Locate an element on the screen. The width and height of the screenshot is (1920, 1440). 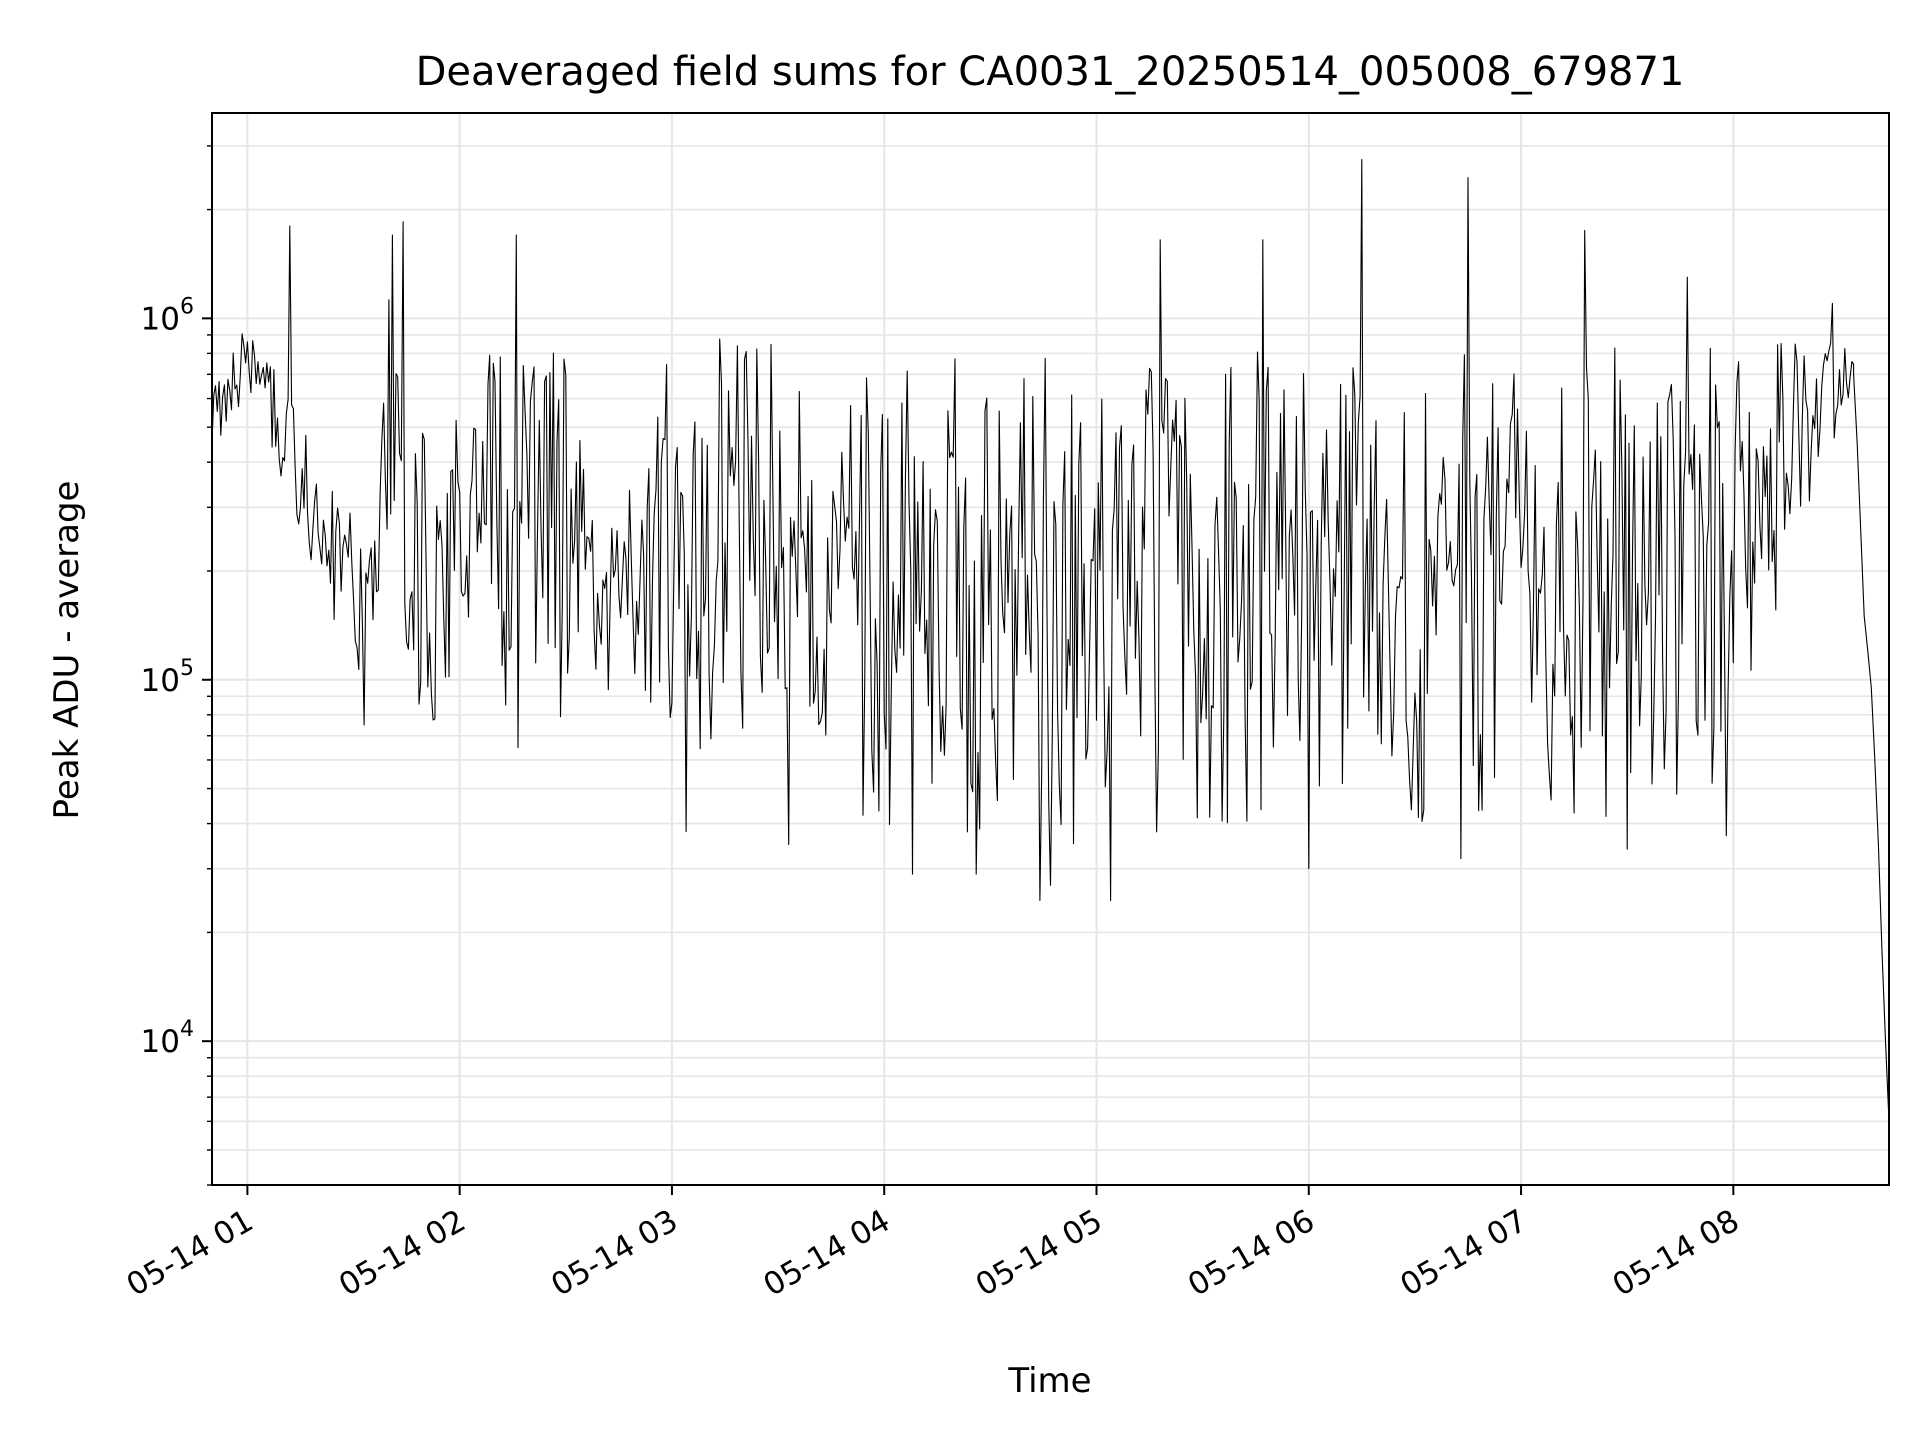
y-tick-exponent: 6 is located at coordinates (187, 306).